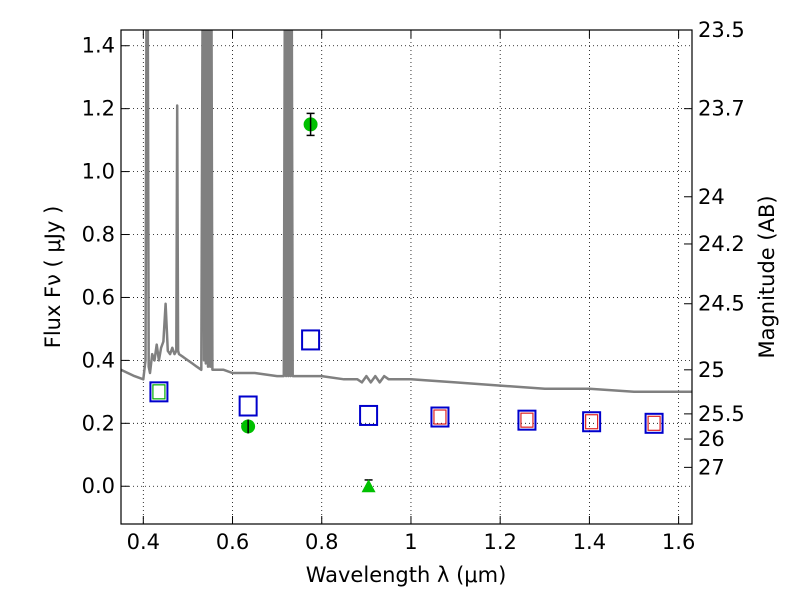 This screenshot has height=600, width=800. I want to click on x-tick-label: 1.2, so click(499, 542).